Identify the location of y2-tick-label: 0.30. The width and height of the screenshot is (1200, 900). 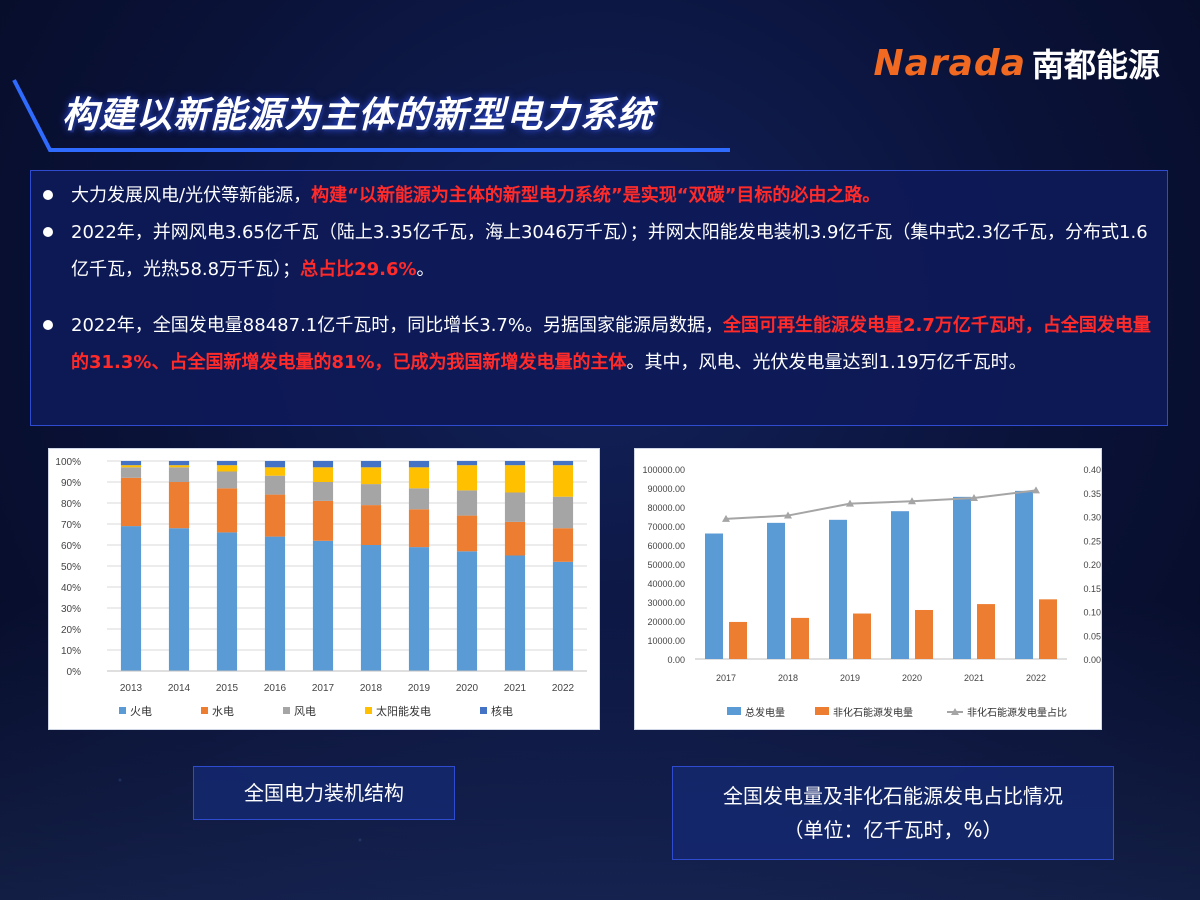
(1092, 518).